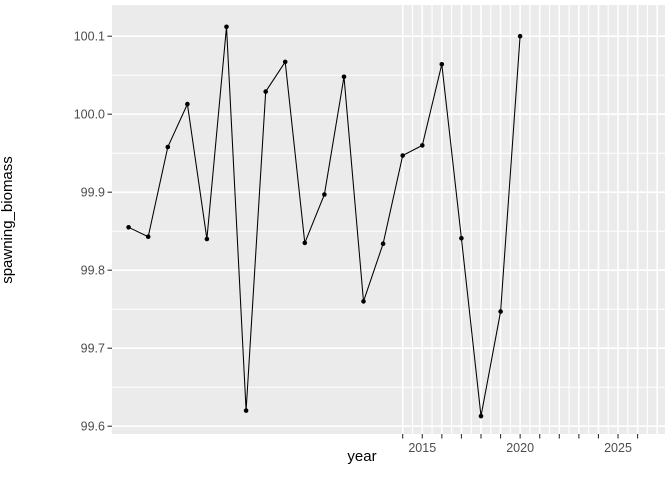 The image size is (672, 480). I want to click on y-tick-label: 99.6, so click(93, 427).